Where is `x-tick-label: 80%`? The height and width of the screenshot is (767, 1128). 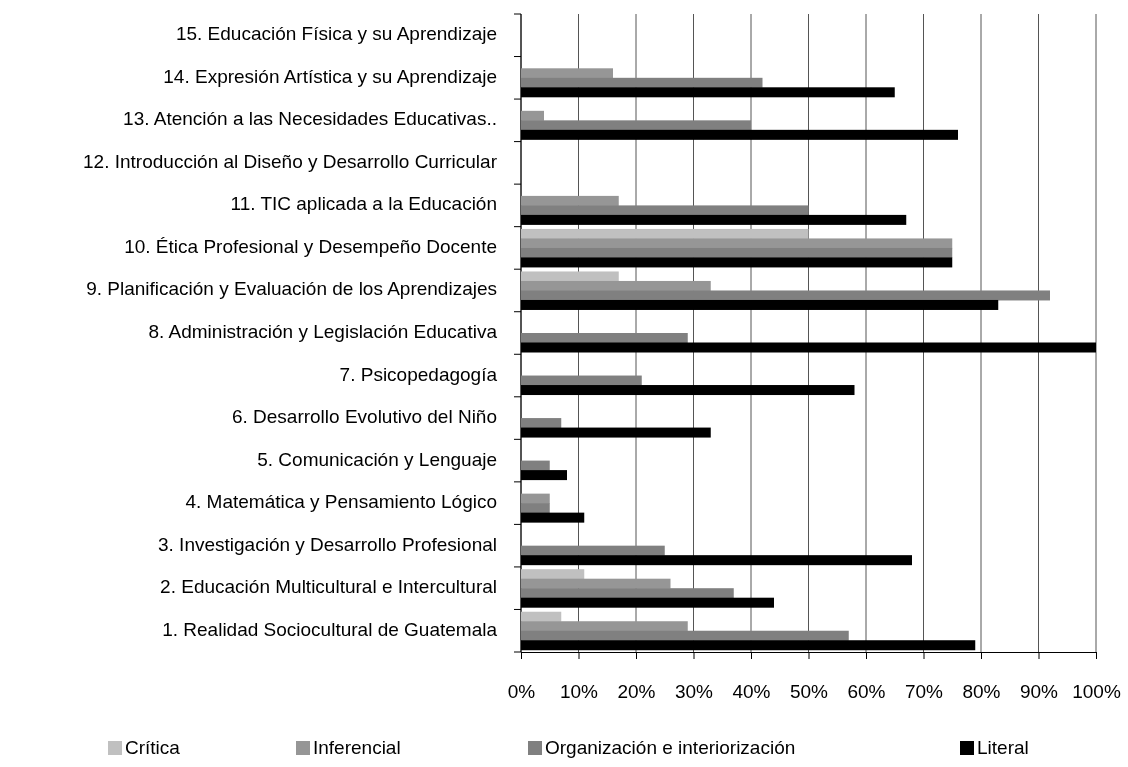 x-tick-label: 80% is located at coordinates (981, 692).